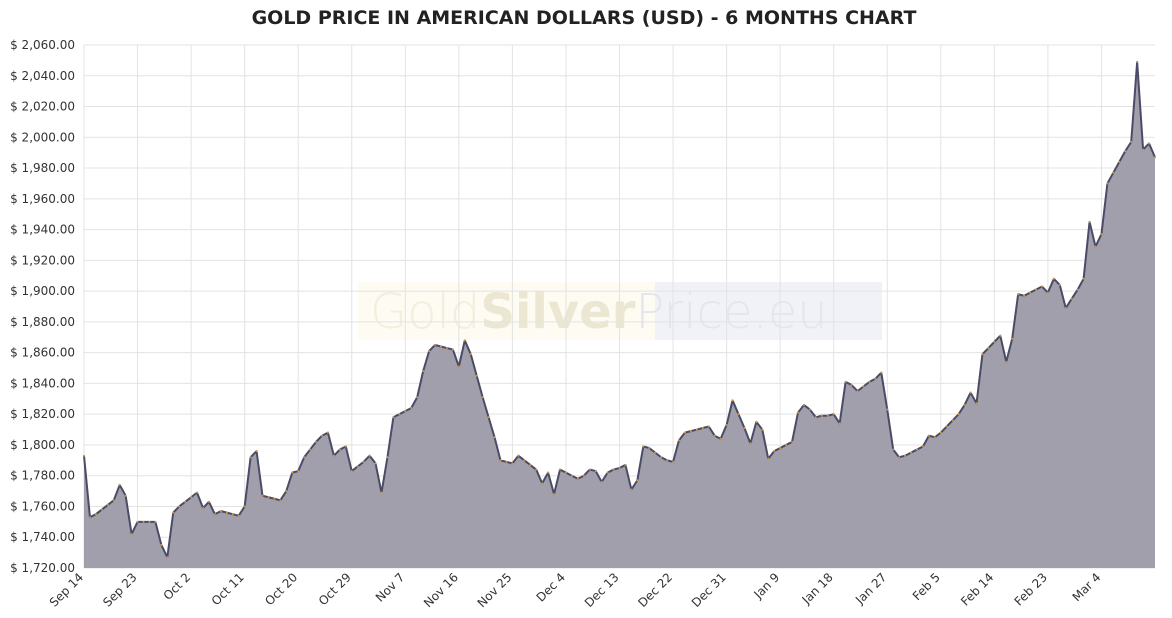  Describe the element at coordinates (768, 311) in the screenshot. I see `watermark-bg` at that location.